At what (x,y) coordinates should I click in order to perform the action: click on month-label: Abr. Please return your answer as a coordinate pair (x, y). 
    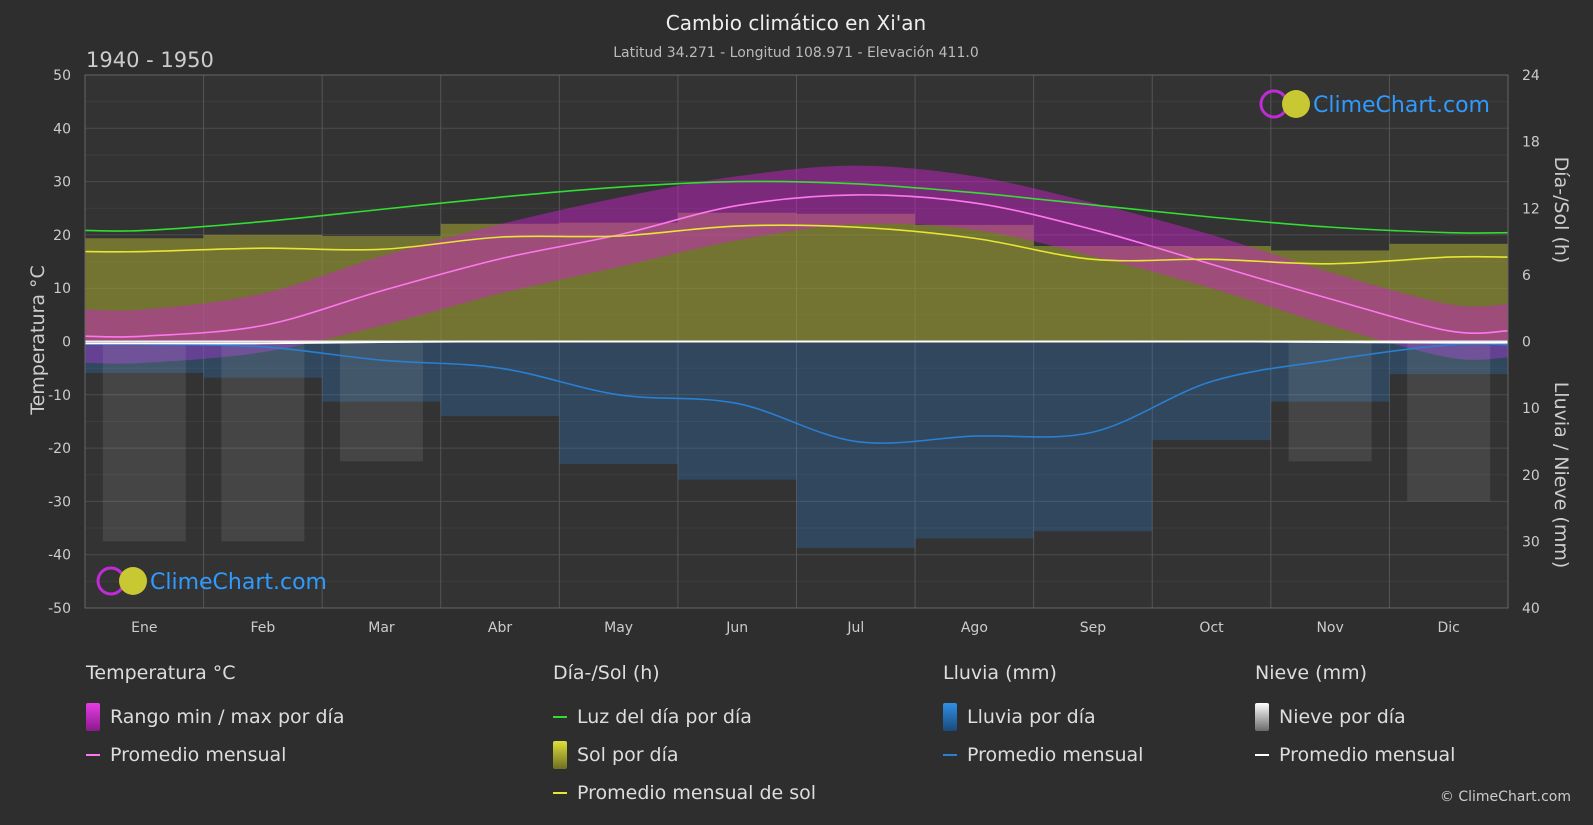
    Looking at the image, I should click on (500, 628).